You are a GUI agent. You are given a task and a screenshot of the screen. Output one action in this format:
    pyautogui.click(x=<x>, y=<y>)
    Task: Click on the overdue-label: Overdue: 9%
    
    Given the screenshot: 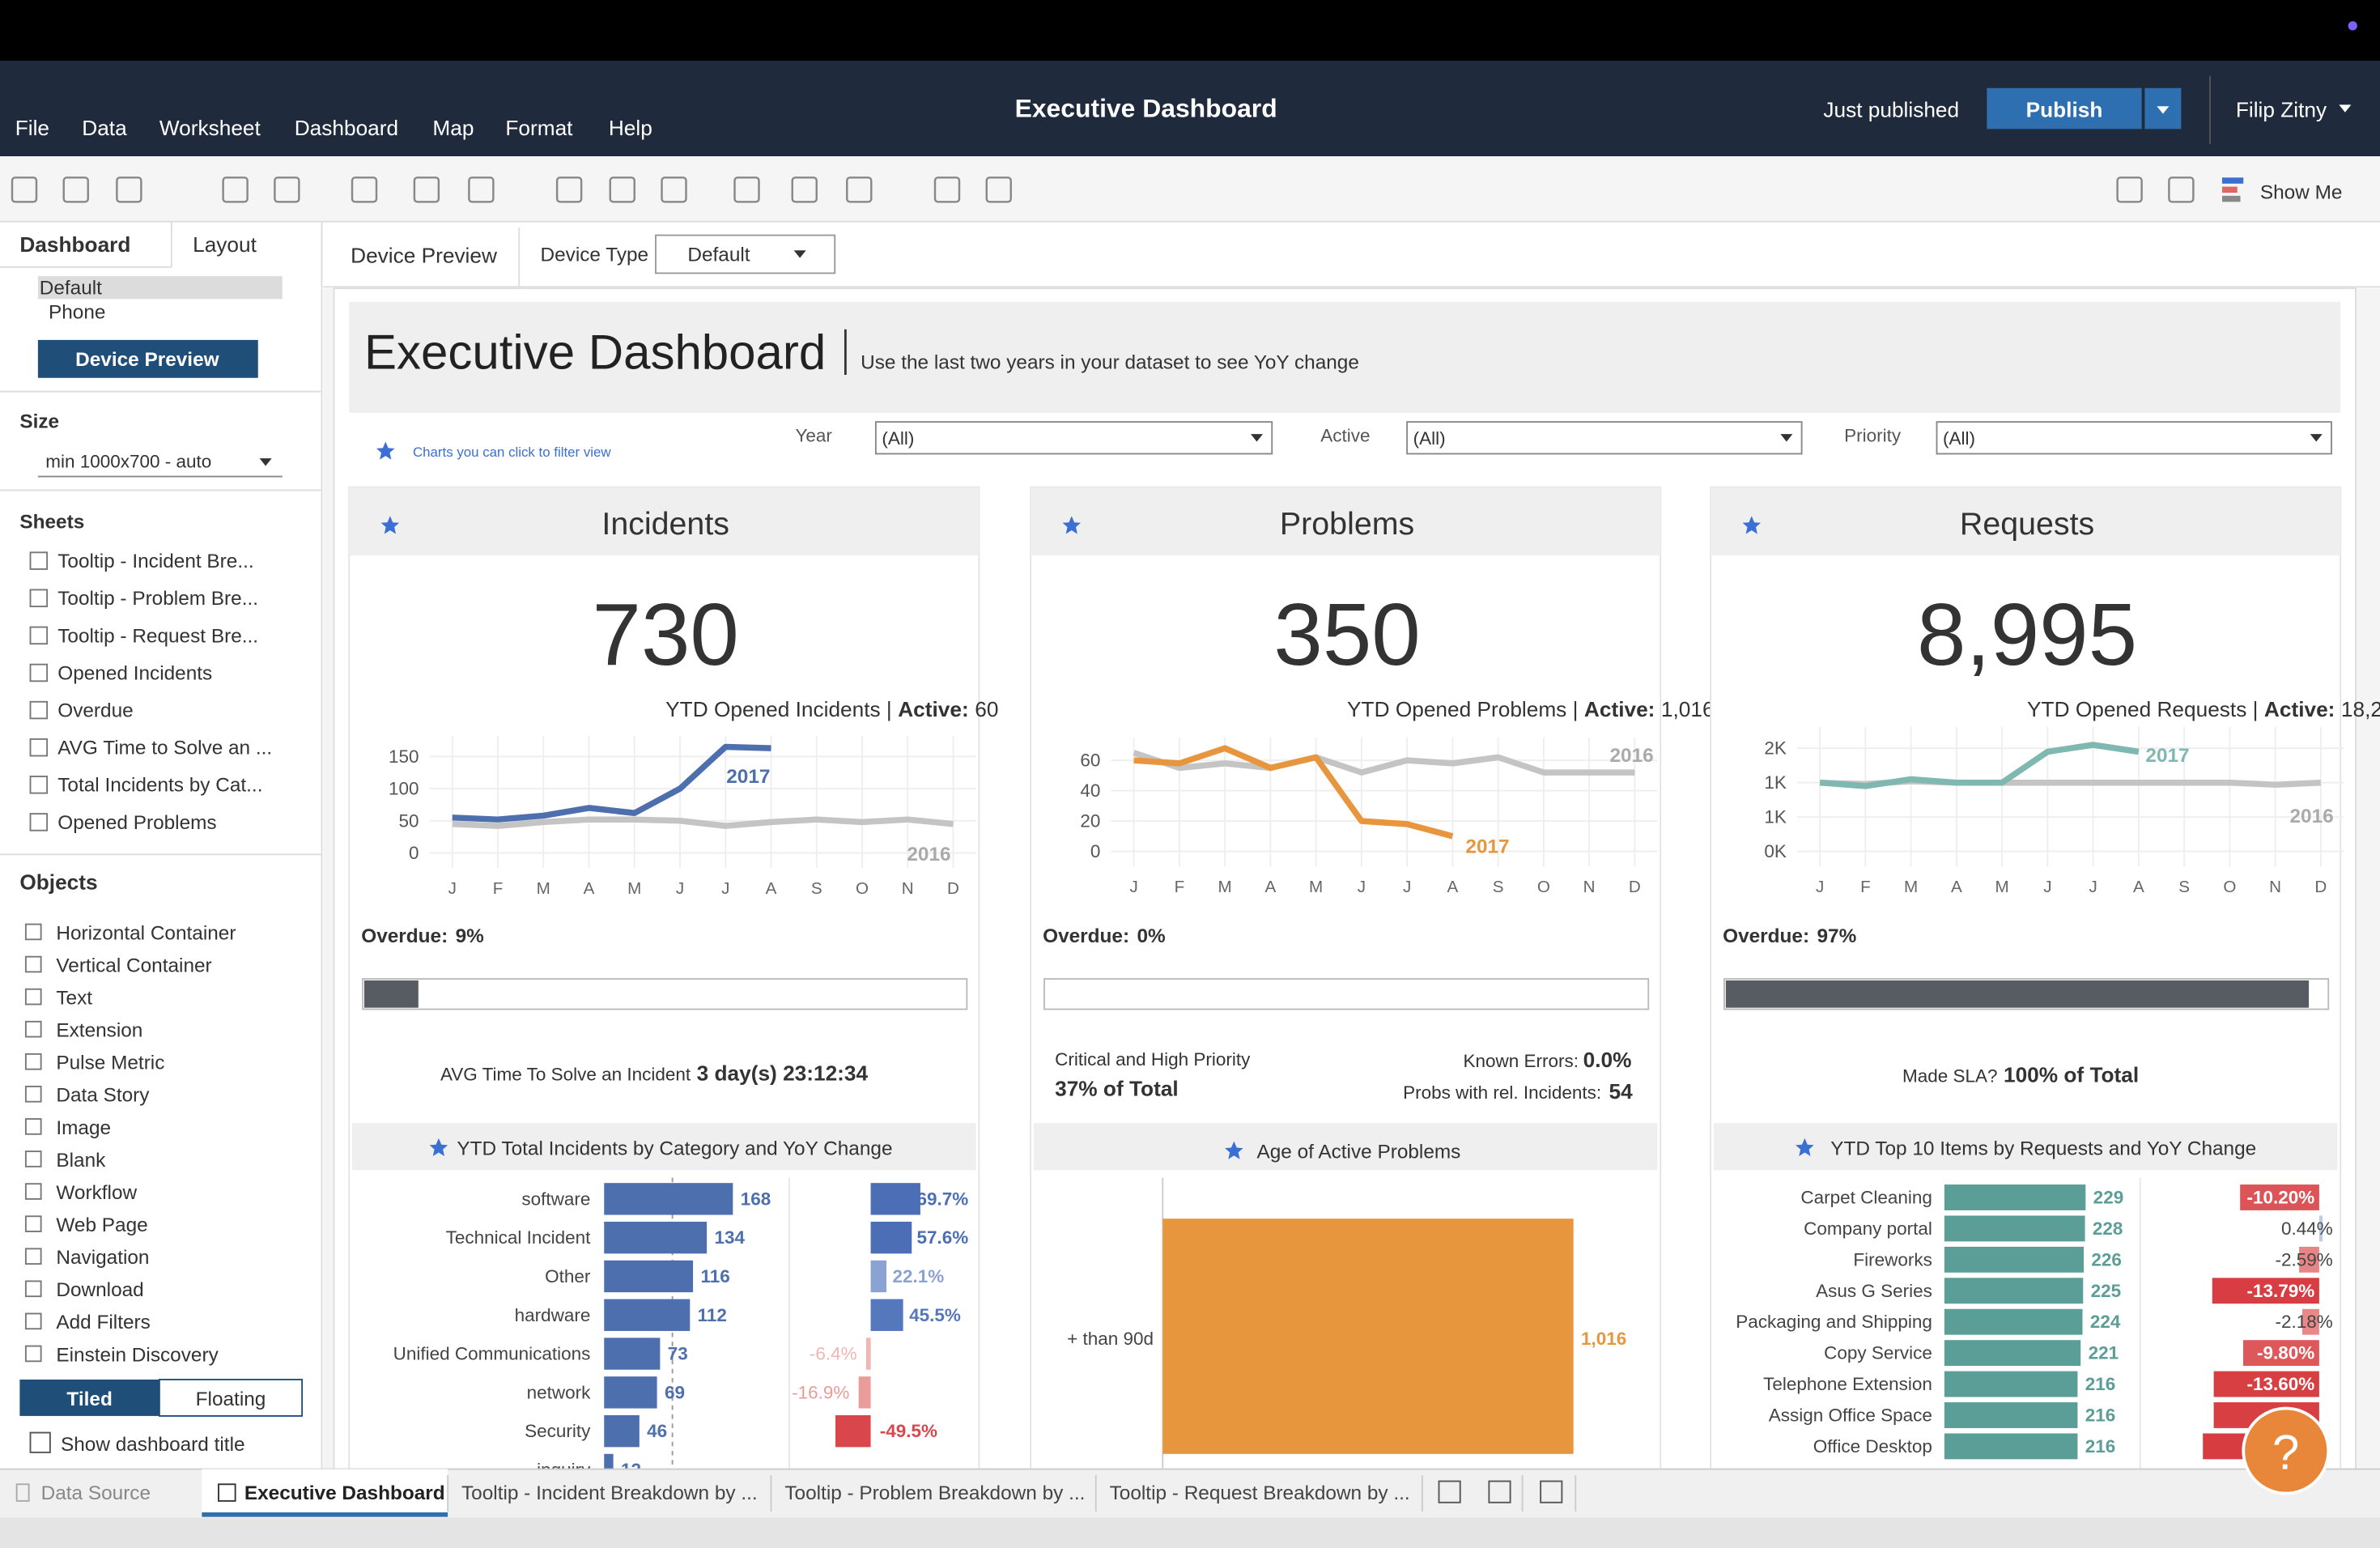 What is the action you would take?
    pyautogui.click(x=422, y=936)
    